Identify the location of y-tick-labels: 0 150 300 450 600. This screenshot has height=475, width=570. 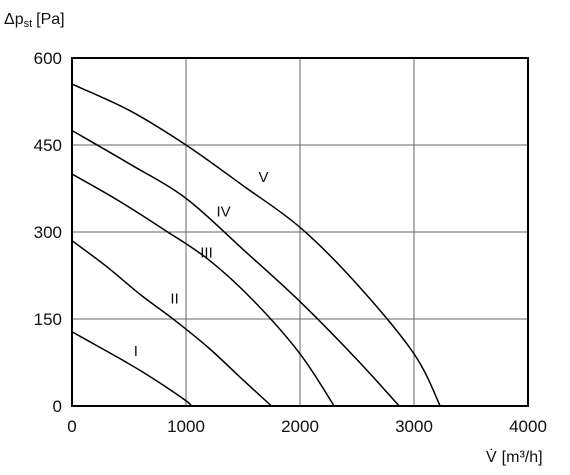
(48, 232).